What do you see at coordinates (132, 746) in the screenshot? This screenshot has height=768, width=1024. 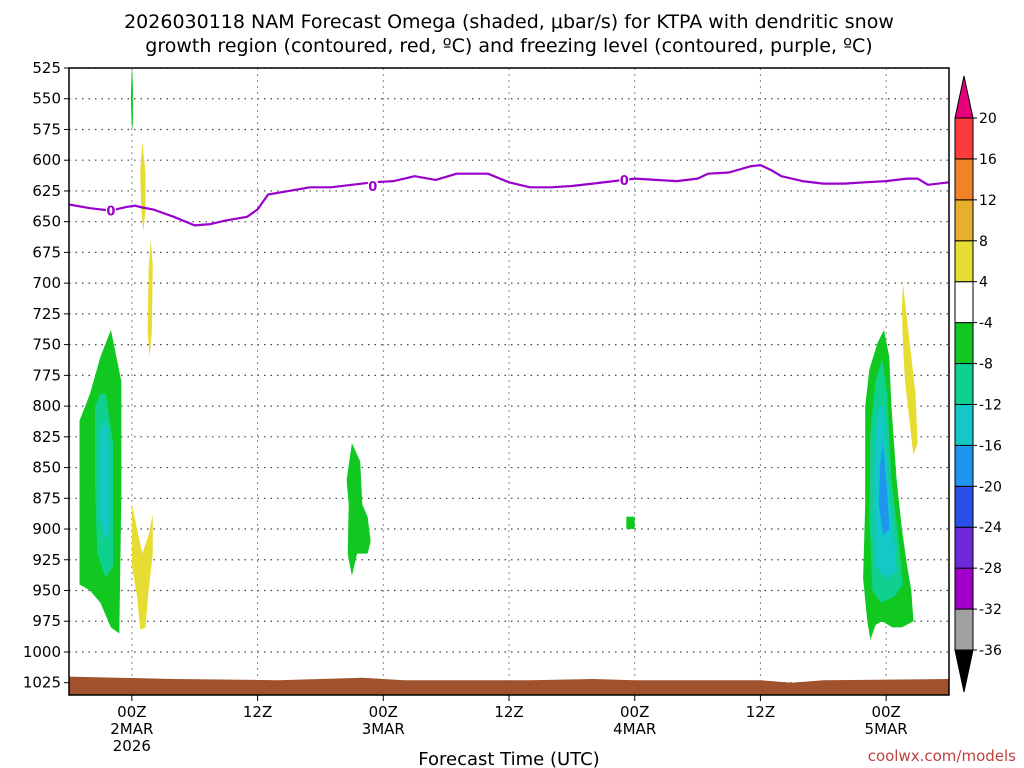 I see `x-tick-label: 2026` at bounding box center [132, 746].